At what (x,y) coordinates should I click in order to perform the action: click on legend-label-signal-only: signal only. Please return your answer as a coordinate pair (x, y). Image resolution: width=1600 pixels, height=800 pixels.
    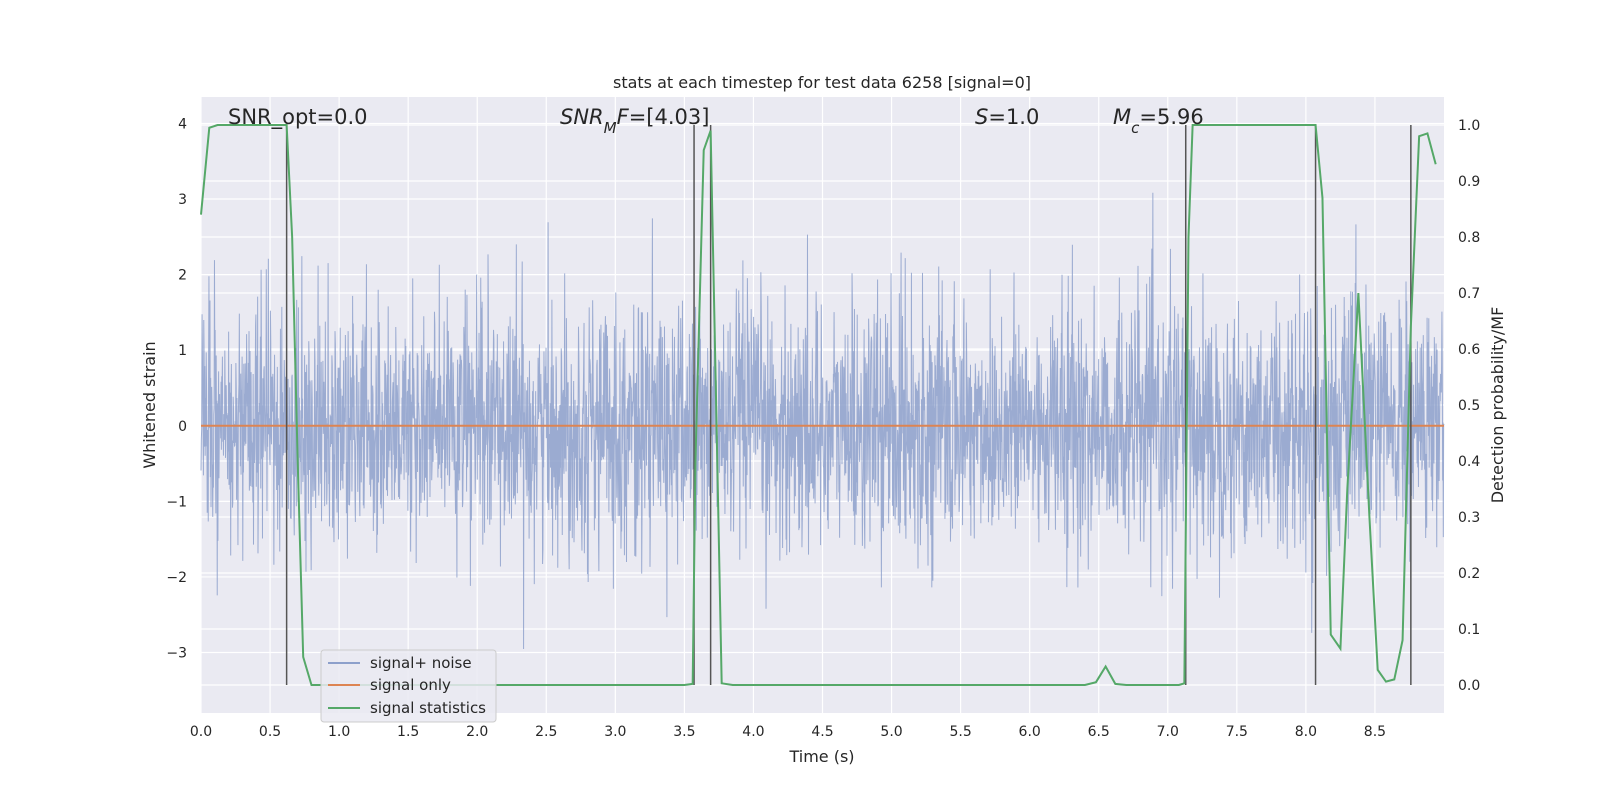
    Looking at the image, I should click on (410, 685).